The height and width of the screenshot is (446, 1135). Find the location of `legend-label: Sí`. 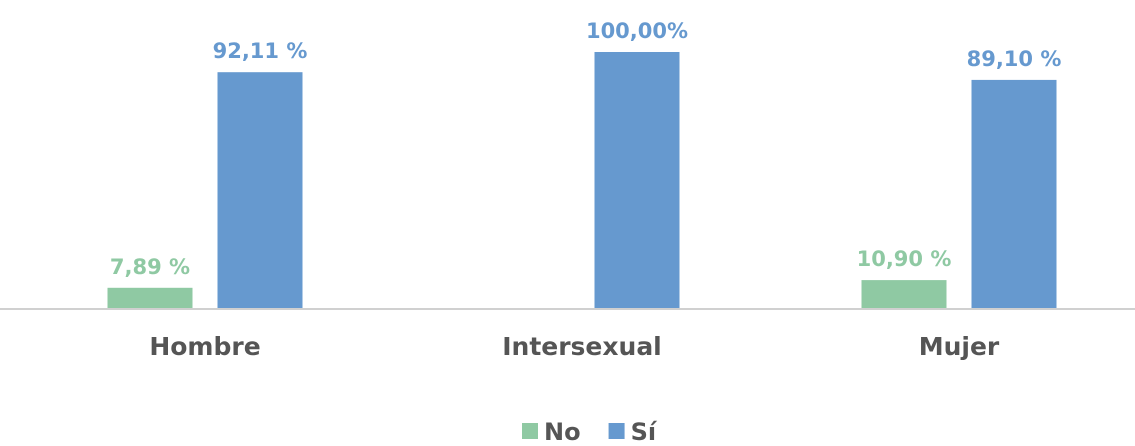

legend-label: Sí is located at coordinates (644, 432).